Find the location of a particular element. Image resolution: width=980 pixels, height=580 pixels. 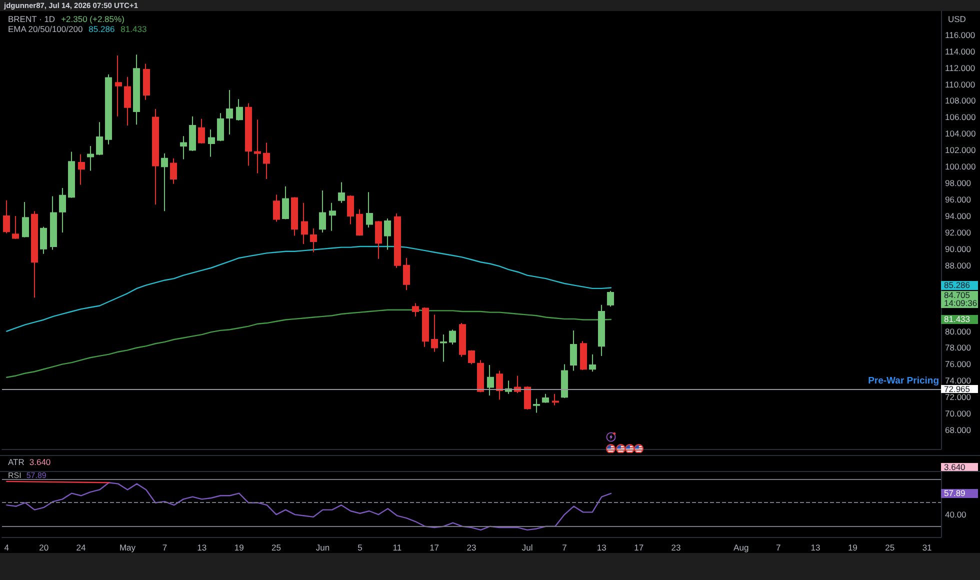

y-tick-label: 108.000 is located at coordinates (960, 101).